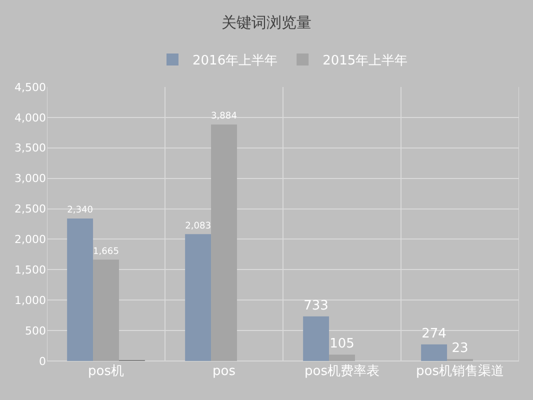 The image size is (533, 400). I want to click on y-tick-label: 500, so click(35, 331).